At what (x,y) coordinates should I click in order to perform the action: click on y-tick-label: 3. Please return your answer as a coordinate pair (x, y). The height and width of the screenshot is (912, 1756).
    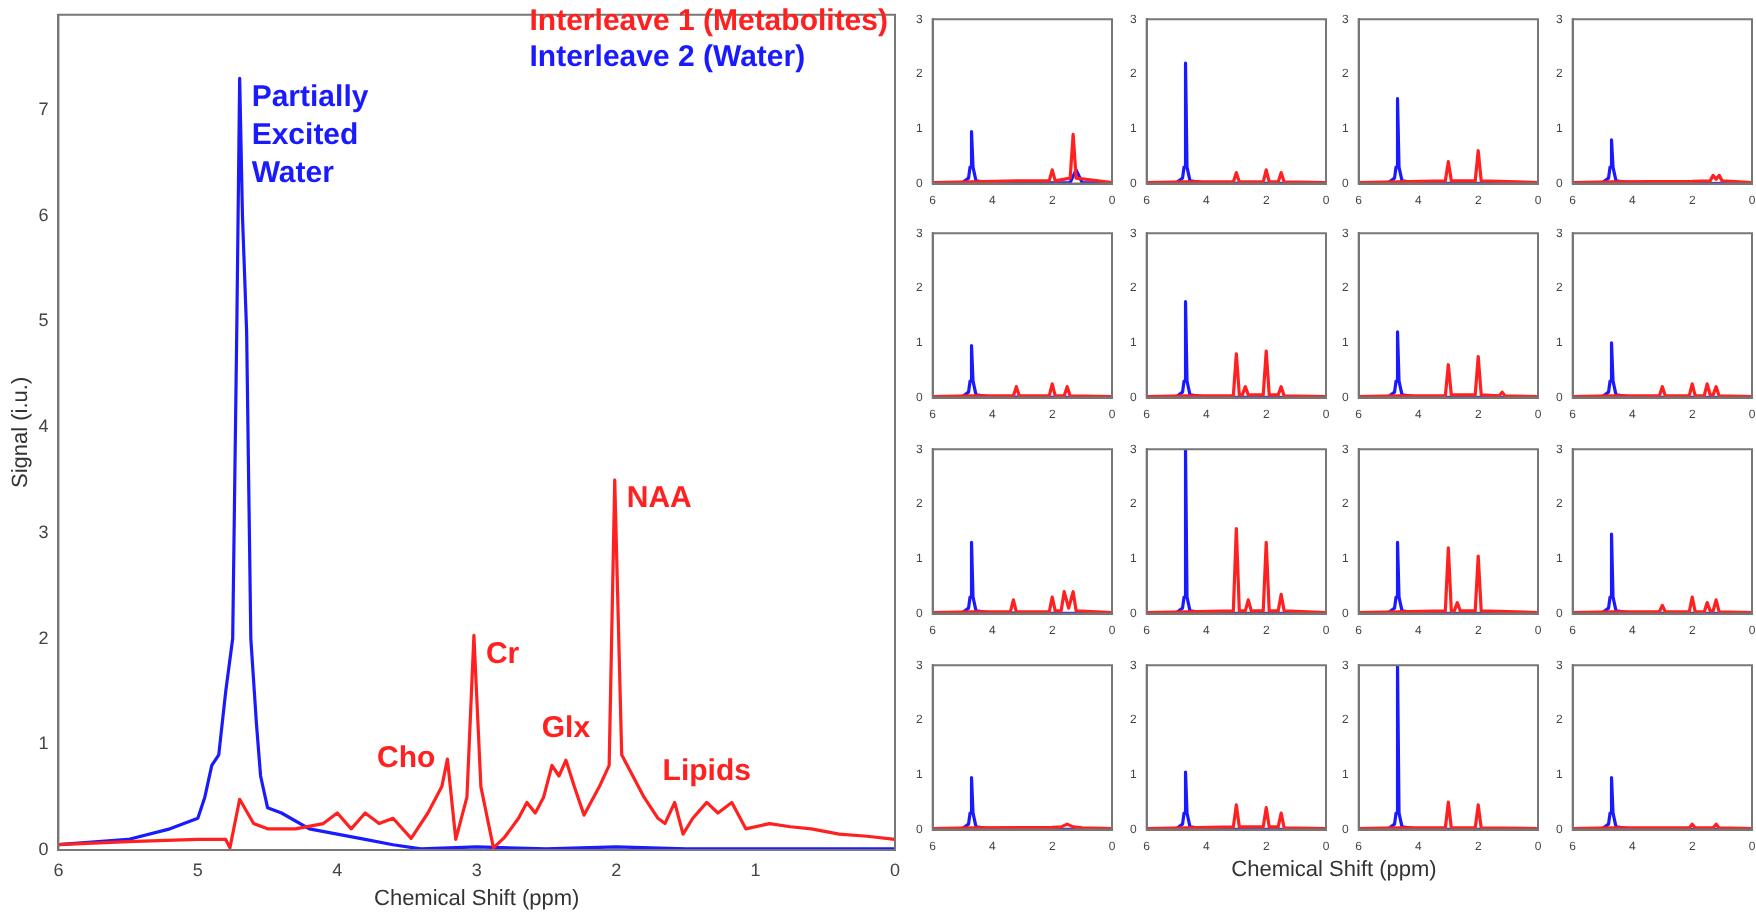
    Looking at the image, I should click on (43, 531).